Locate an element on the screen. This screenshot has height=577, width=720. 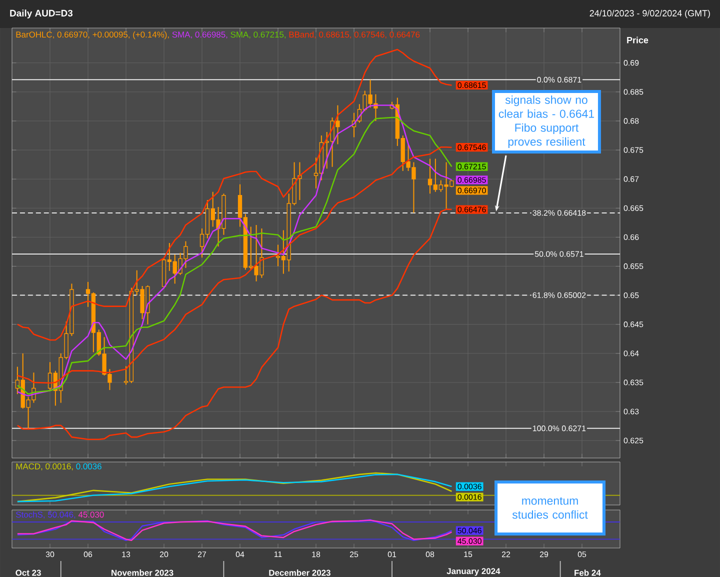
x2-tick-label: January 2024 is located at coordinates (473, 572).